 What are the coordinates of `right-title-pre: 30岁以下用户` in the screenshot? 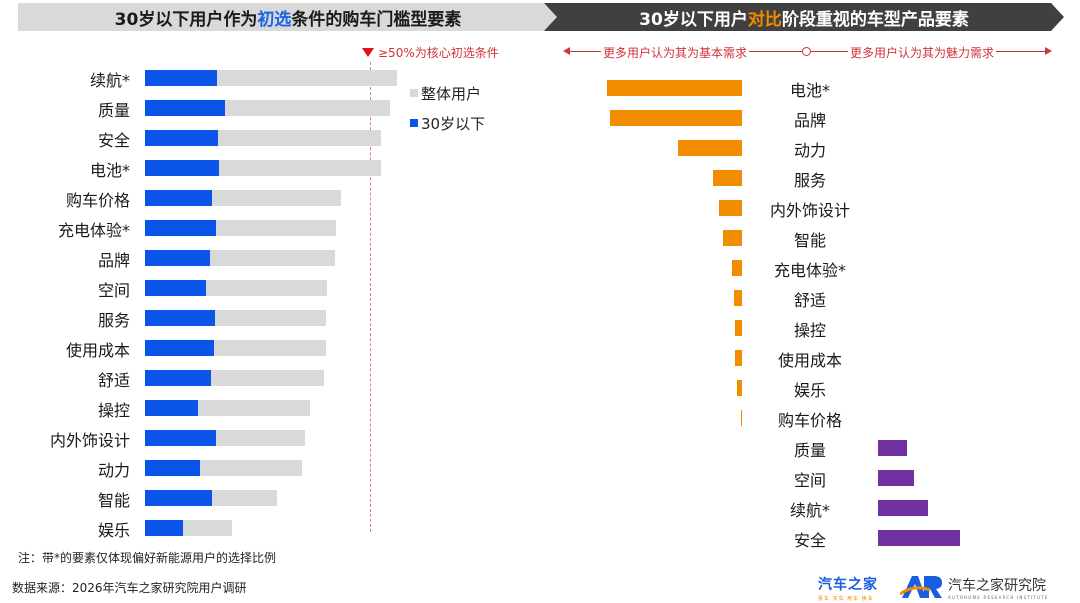 It's located at (693, 19).